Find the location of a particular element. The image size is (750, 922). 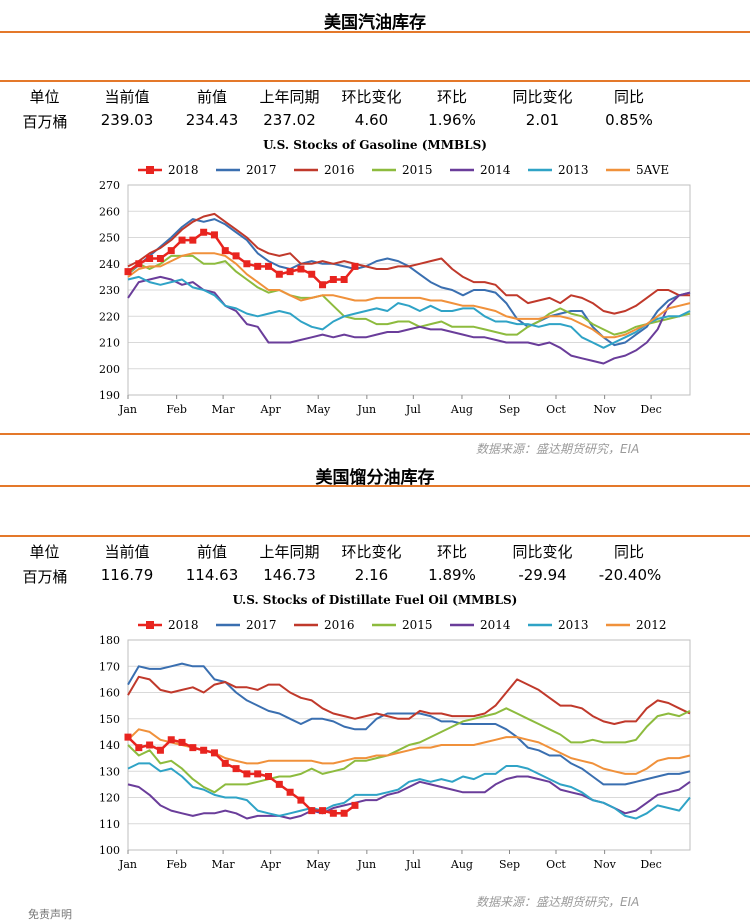

x-tick-label: Sep is located at coordinates (509, 409).